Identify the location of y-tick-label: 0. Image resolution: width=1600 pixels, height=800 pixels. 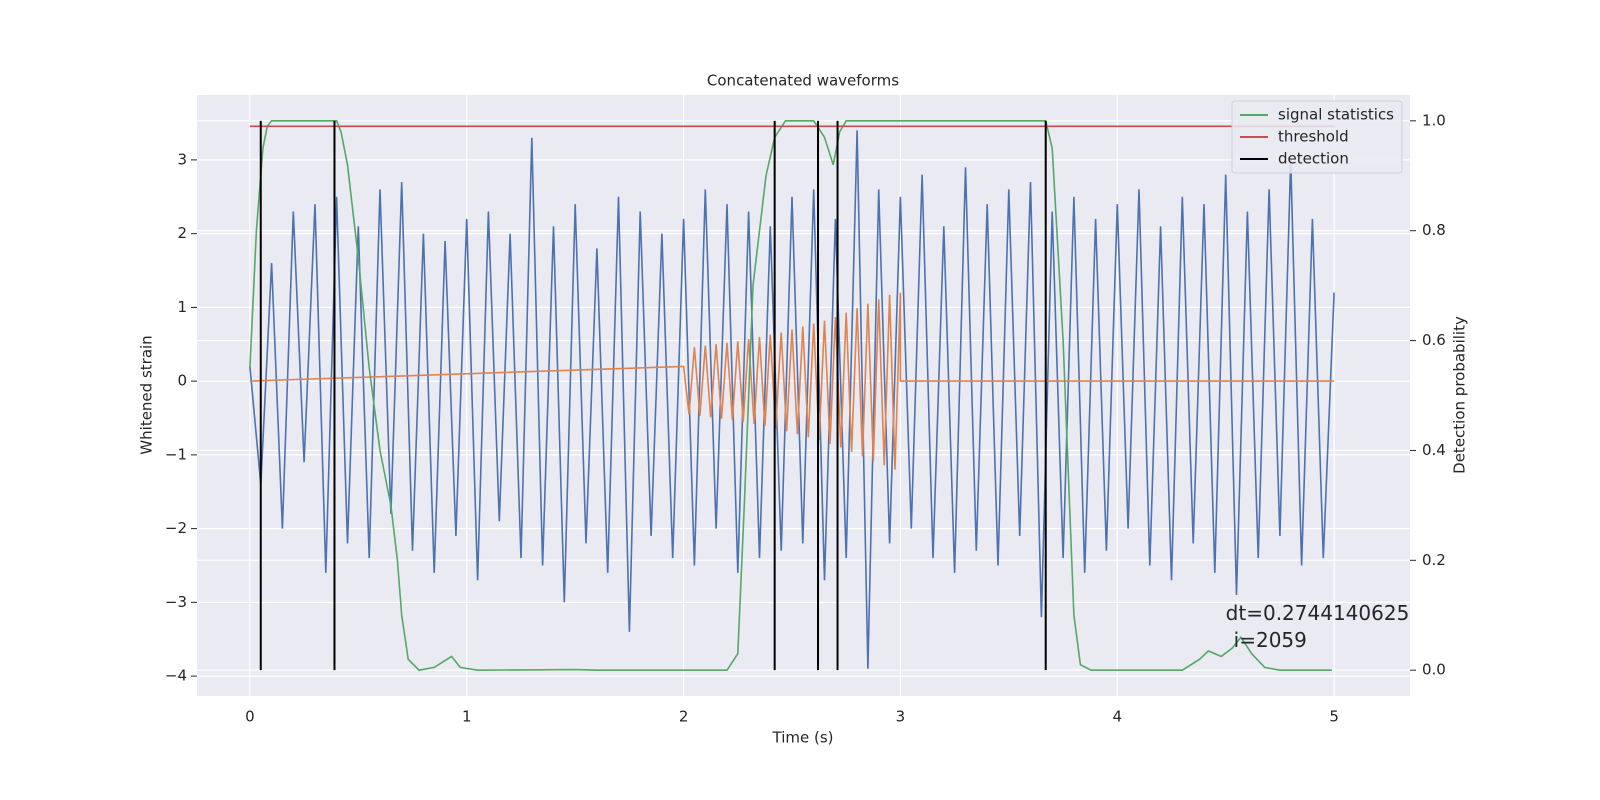
(182, 381).